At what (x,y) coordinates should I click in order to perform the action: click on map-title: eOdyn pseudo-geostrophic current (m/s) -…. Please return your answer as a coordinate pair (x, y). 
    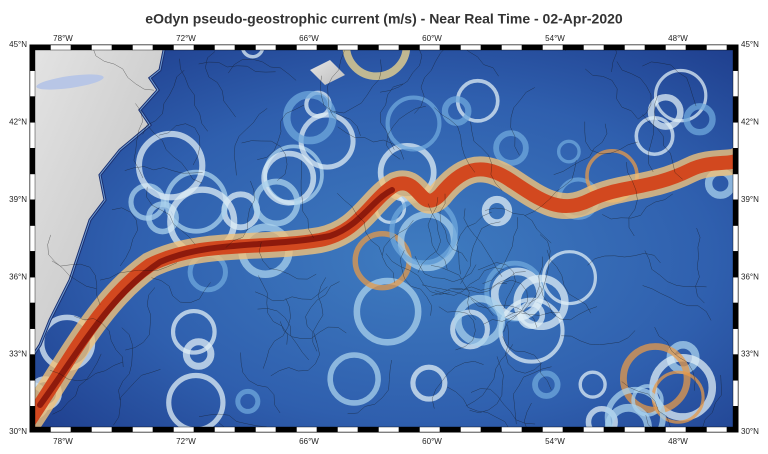
    Looking at the image, I should click on (384, 19).